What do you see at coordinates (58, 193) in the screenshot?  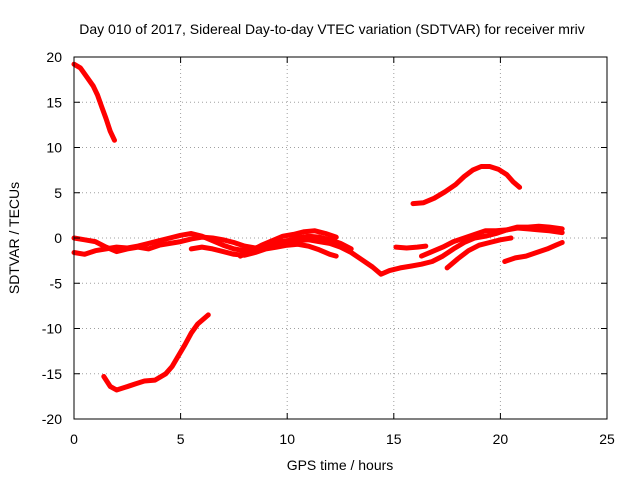 I see `y-tick-label: 5` at bounding box center [58, 193].